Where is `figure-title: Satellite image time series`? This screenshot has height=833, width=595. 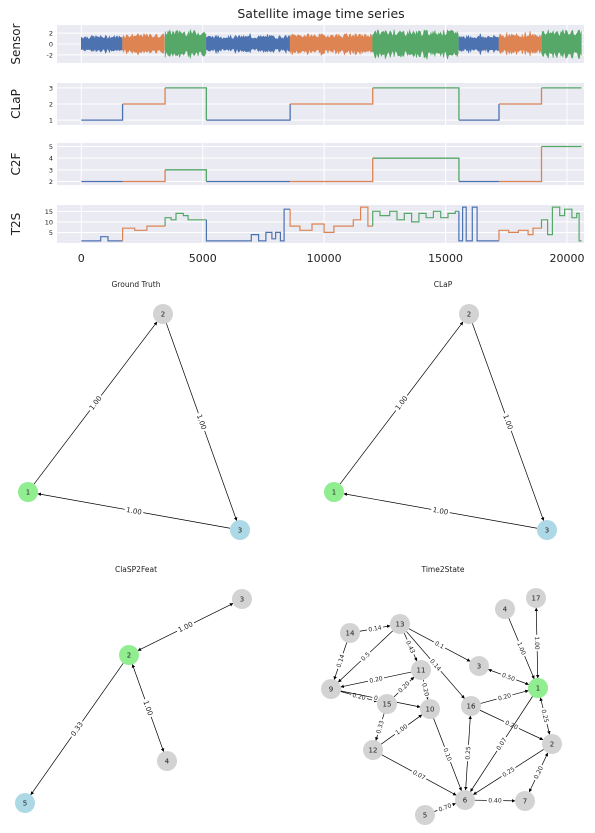 figure-title: Satellite image time series is located at coordinates (320, 13).